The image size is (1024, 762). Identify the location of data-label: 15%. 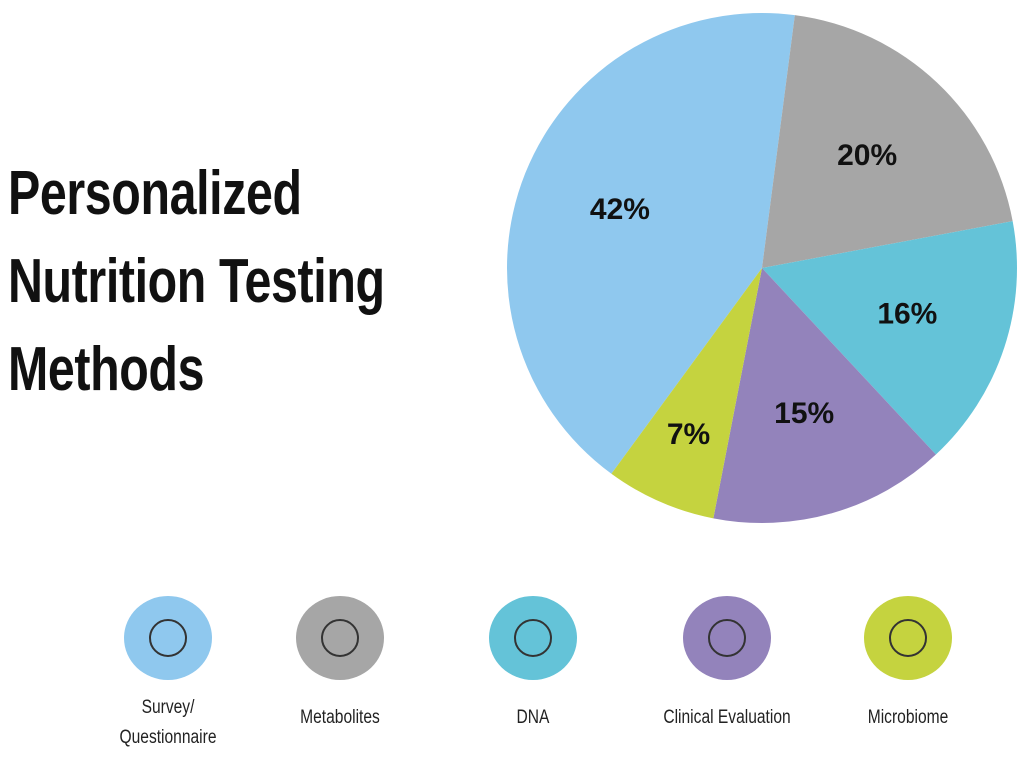
(804, 413).